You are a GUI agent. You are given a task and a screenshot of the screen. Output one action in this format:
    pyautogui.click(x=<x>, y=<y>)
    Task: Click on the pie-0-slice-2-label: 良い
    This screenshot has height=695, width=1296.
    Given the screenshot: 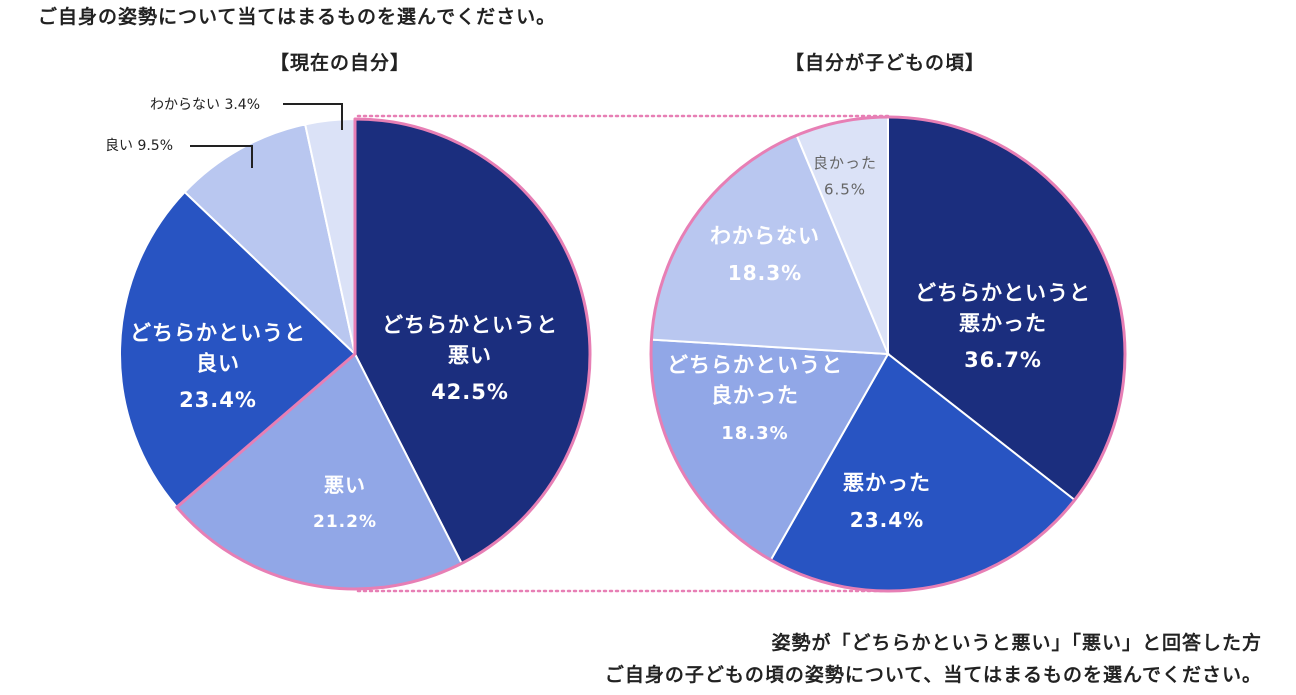 What is the action you would take?
    pyautogui.click(x=218, y=363)
    